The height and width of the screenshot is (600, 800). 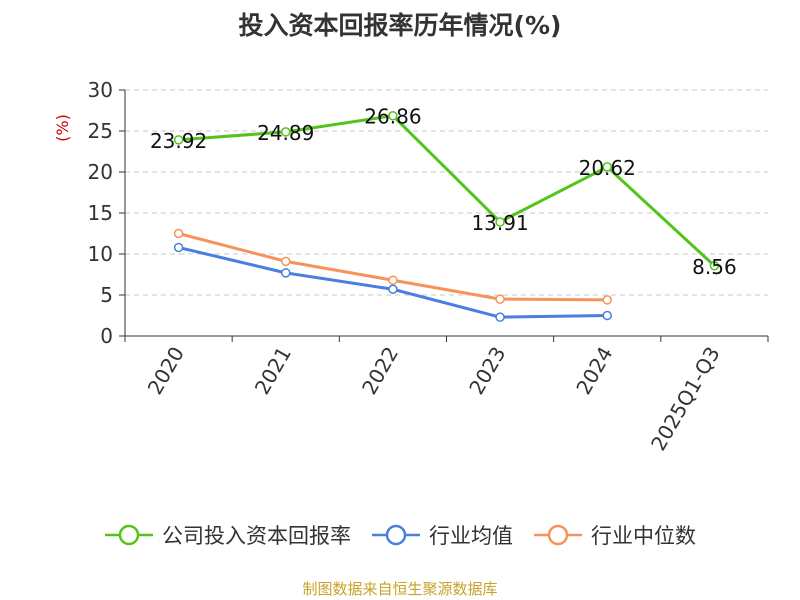 I want to click on legend-item: 公司投入资本回报率, so click(x=227, y=535).